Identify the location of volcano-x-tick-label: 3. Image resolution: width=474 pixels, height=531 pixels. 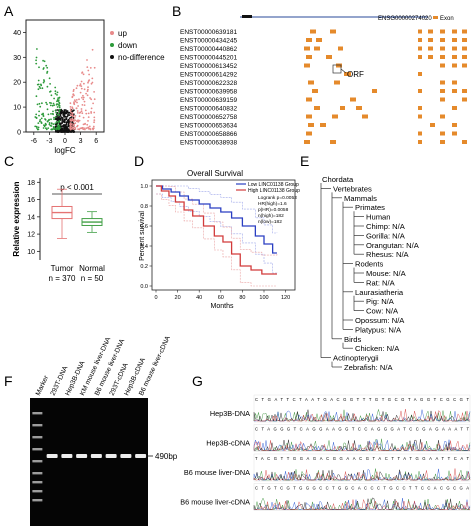
(81, 141).